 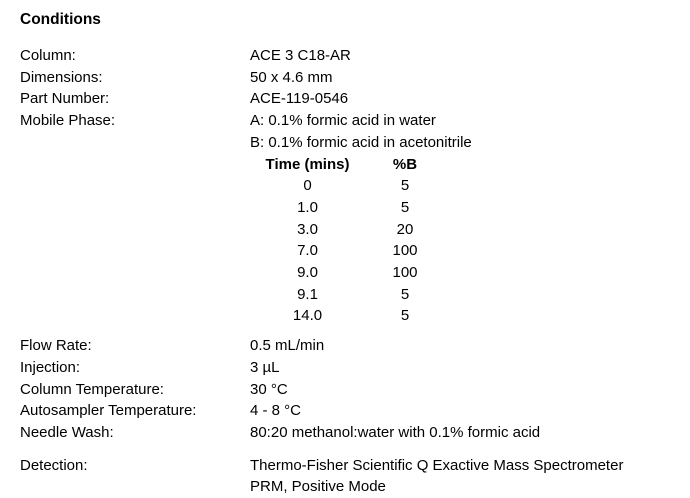 What do you see at coordinates (465, 165) in the screenshot?
I see `gradient-table-header: Time (mins) %B` at bounding box center [465, 165].